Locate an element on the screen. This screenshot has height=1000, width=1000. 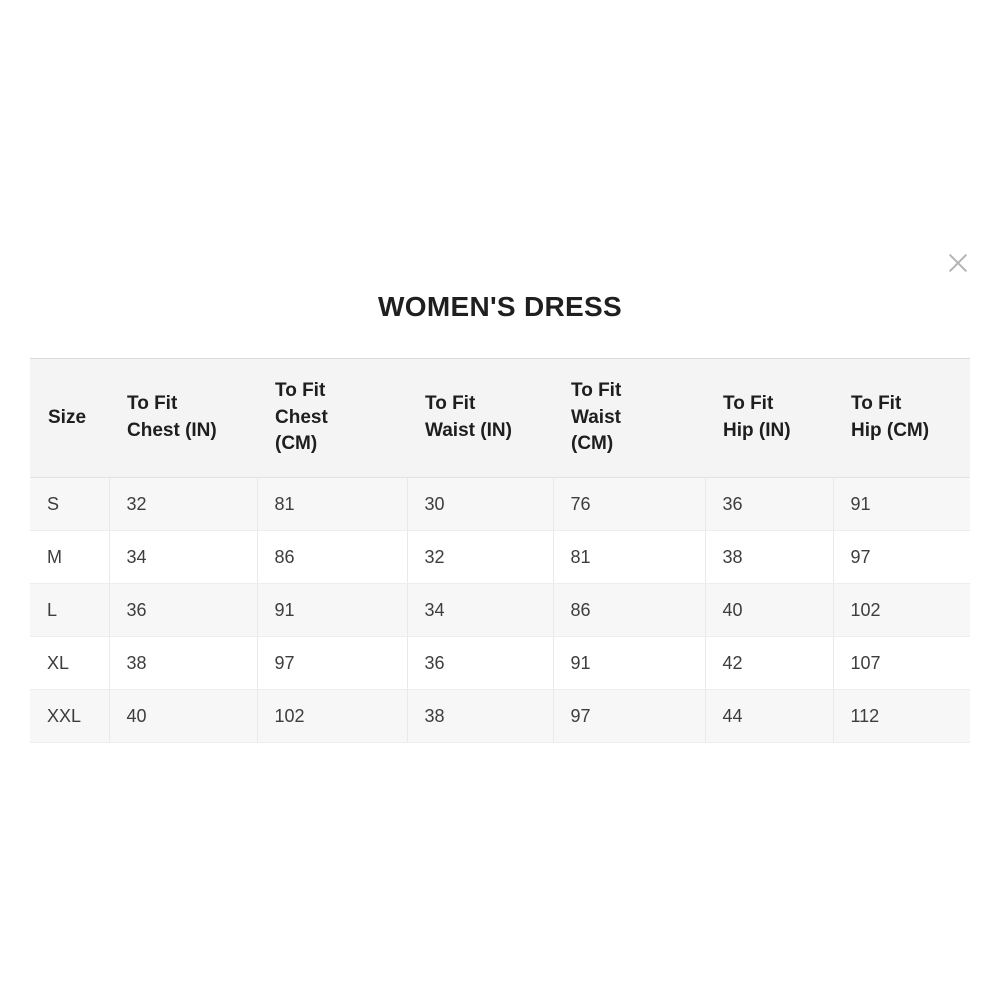
size-cell: XXL is located at coordinates (69, 716).